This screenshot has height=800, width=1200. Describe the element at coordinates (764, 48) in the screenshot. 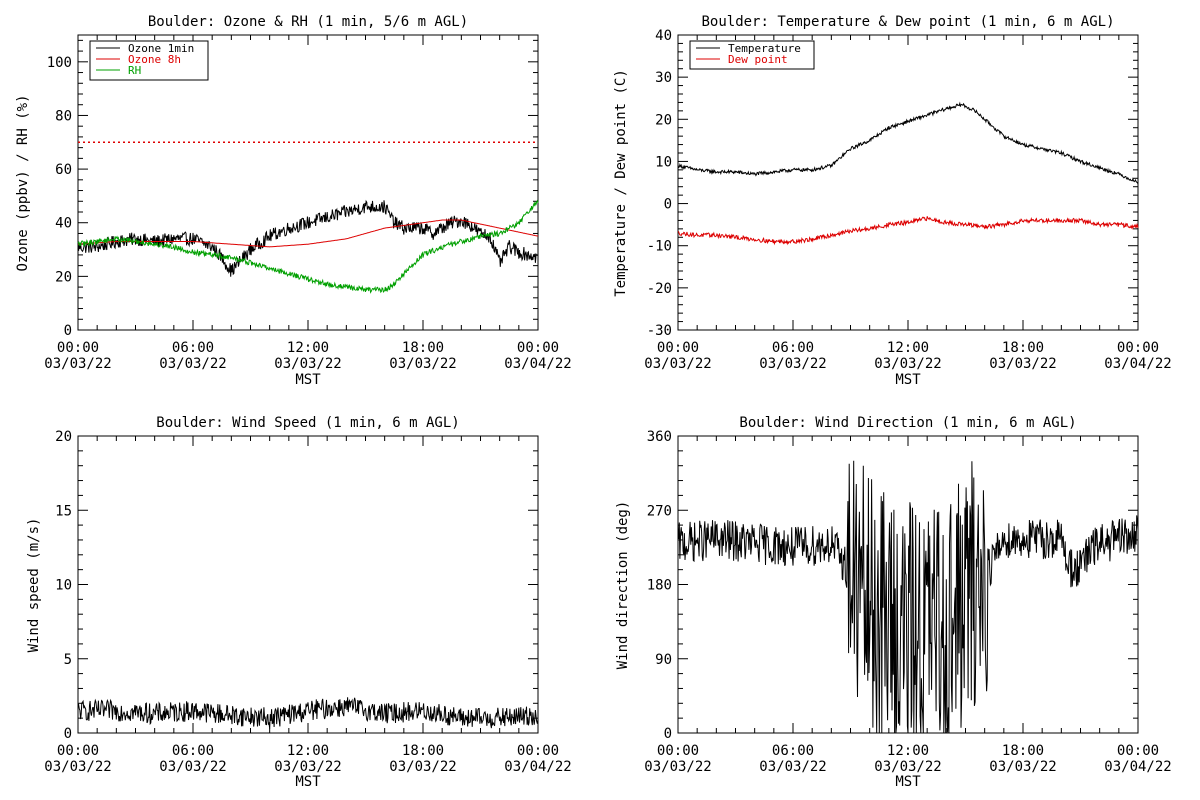

I see `legend-label: Temperature` at that location.